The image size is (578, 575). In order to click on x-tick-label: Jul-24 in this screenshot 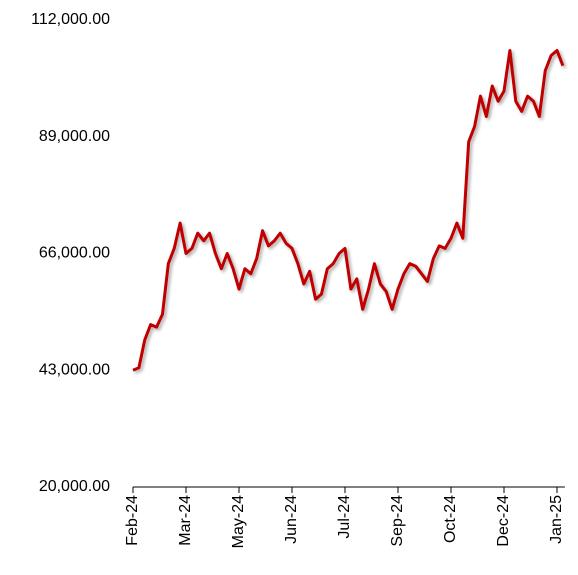, I will do `click(344, 517)`.